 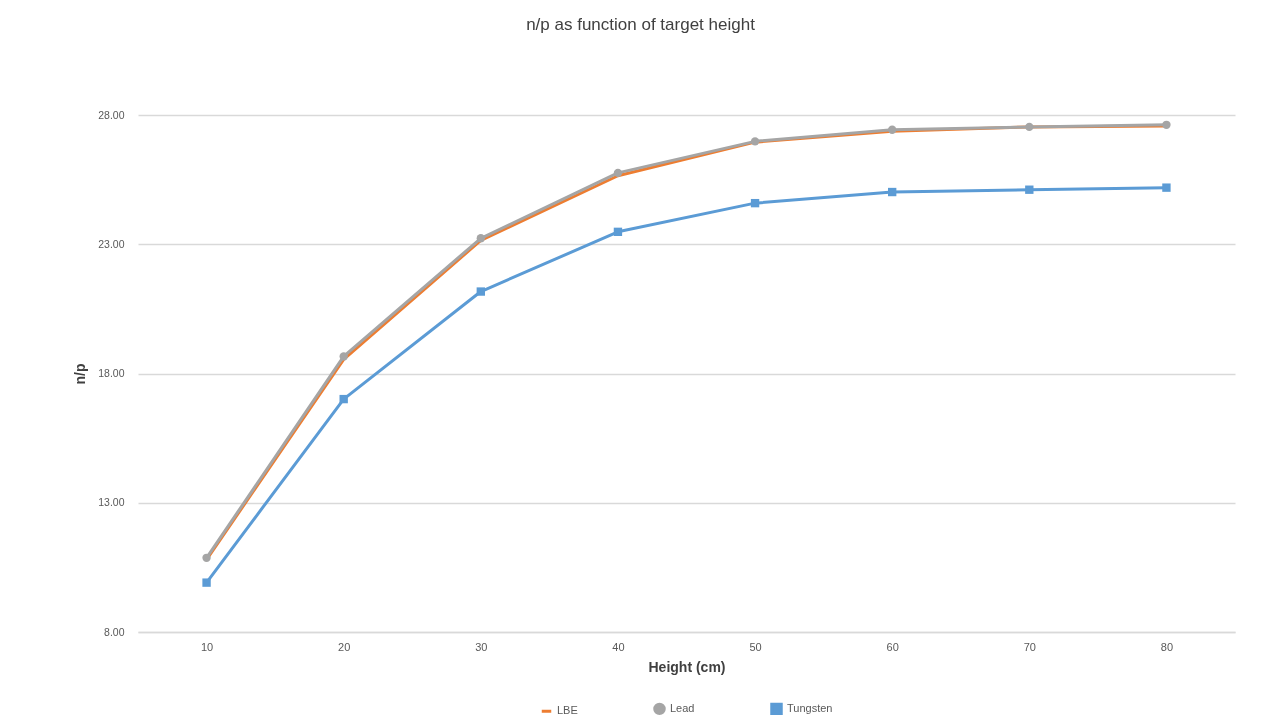 What do you see at coordinates (1167, 646) in the screenshot?
I see `x-tick-label: 80` at bounding box center [1167, 646].